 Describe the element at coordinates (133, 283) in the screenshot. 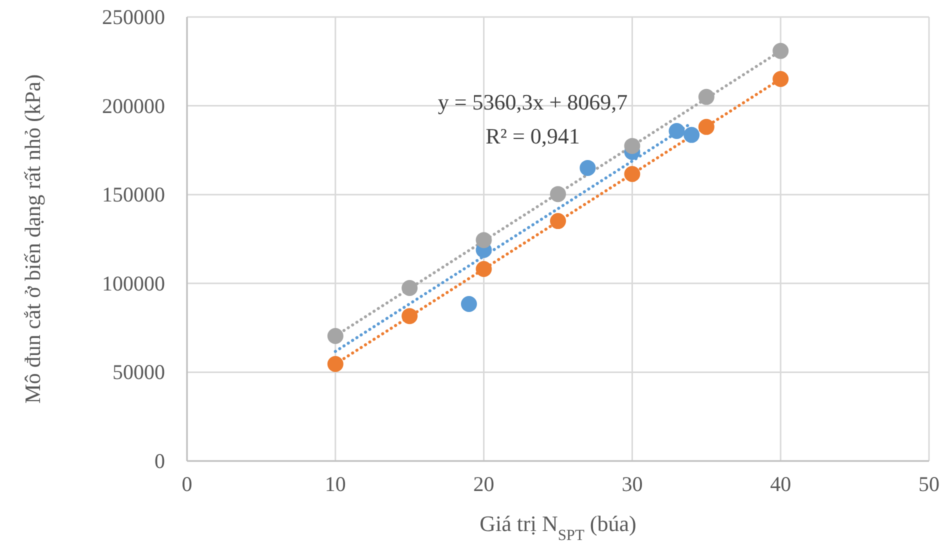

I see `y-tick-label: 100000` at that location.